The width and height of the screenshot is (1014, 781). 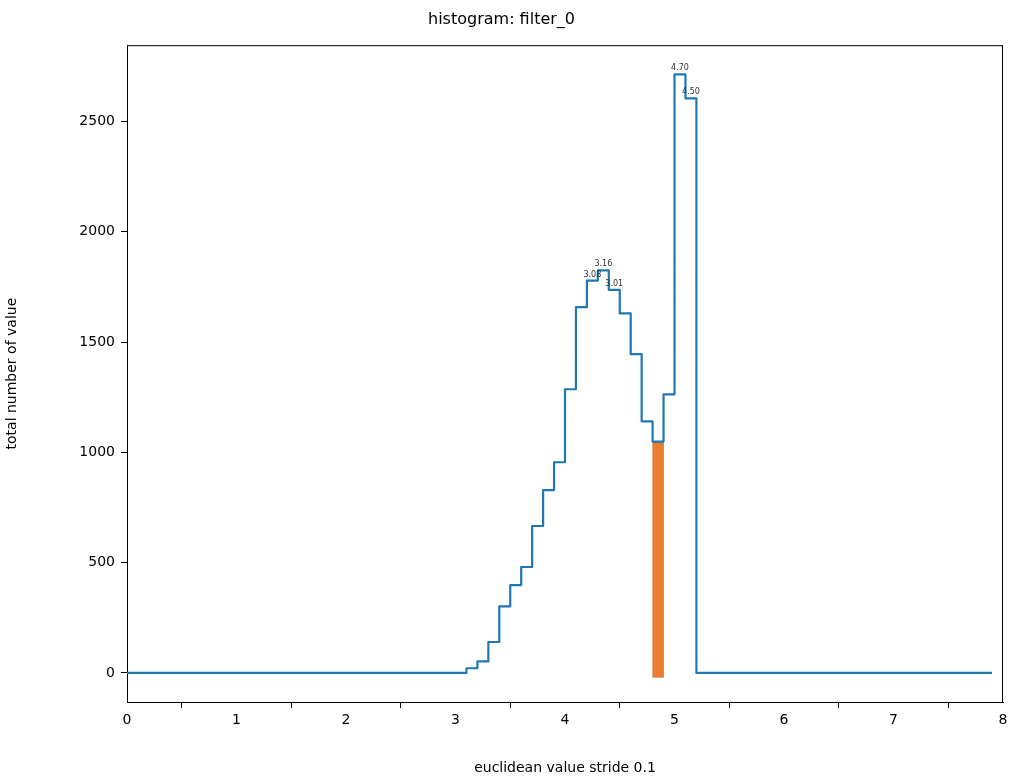 What do you see at coordinates (97, 340) in the screenshot?
I see `y-tick-label: 1500` at bounding box center [97, 340].